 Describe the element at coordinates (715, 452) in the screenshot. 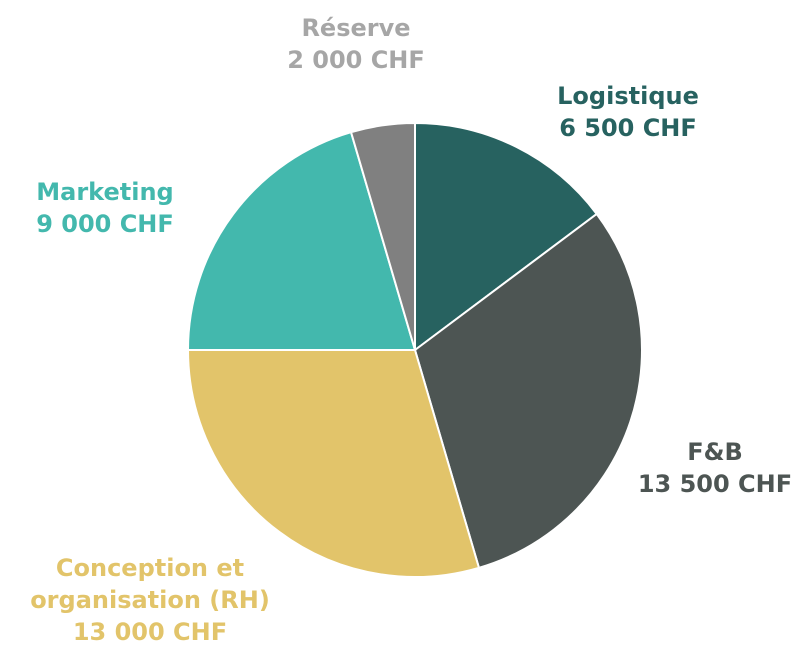

I see `category-label: F&B` at that location.